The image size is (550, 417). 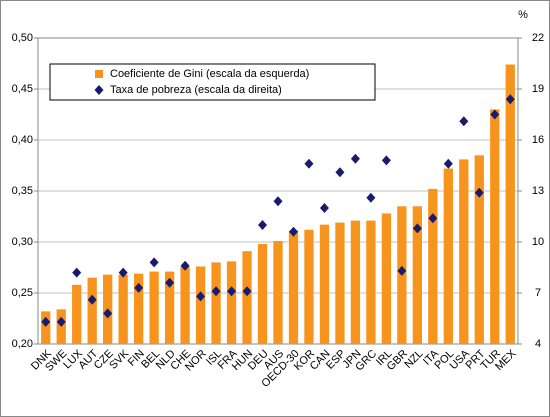 What do you see at coordinates (22, 89) in the screenshot?
I see `y-tick-label: 0,45` at bounding box center [22, 89].